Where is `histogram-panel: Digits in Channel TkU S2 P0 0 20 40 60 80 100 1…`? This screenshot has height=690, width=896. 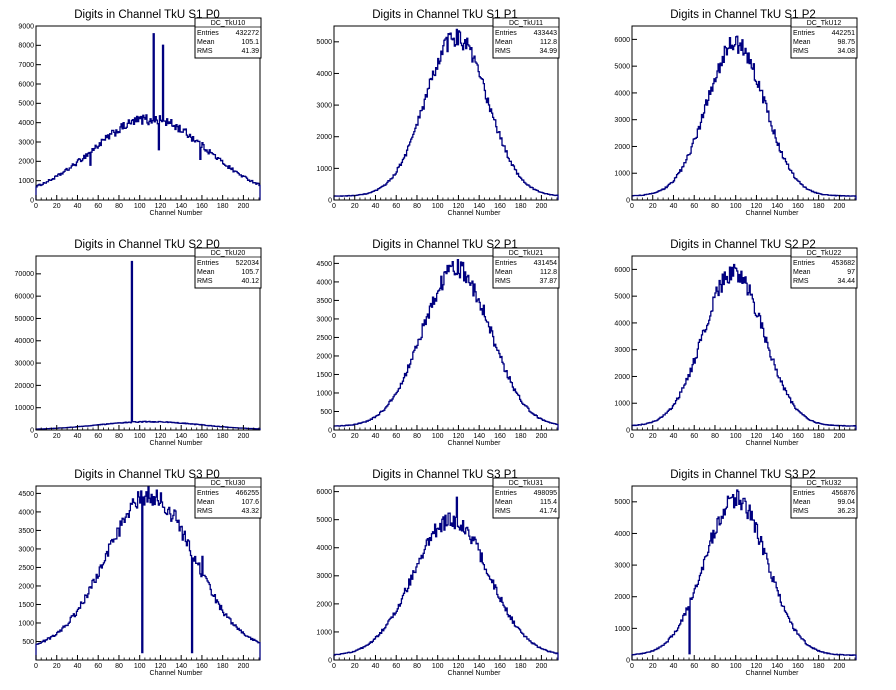 histogram-panel: Digits in Channel TkU S2 P0 0 20 40 60 80 100 1… is located at coordinates (138, 343).